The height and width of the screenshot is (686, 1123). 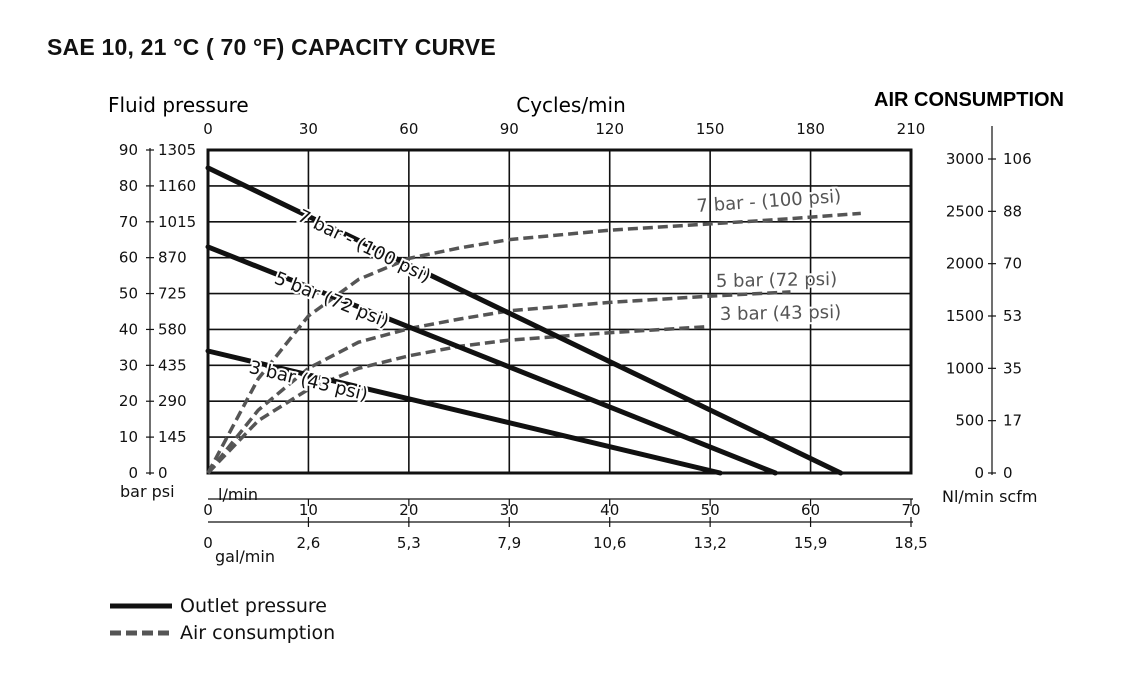 What do you see at coordinates (810, 510) in the screenshot?
I see `bottom-lmin-tick-label: 60` at bounding box center [810, 510].